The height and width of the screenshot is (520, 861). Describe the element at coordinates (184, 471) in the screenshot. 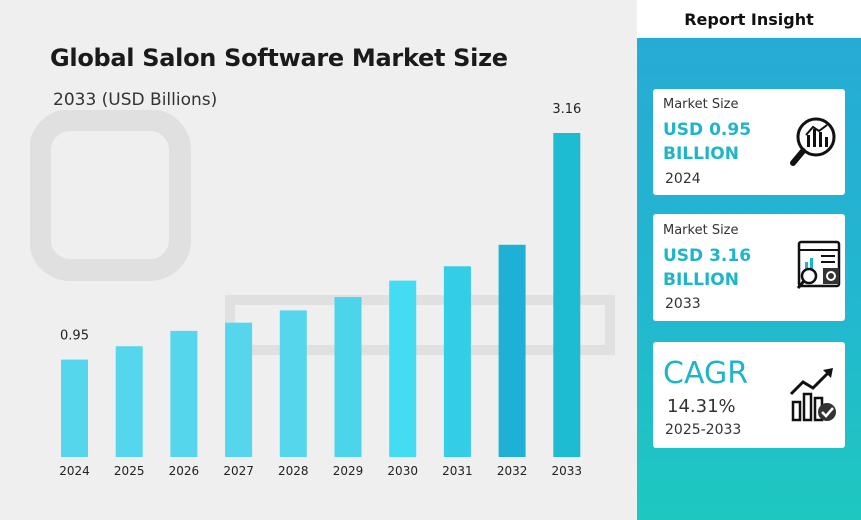

I see `x-tick-label: 2026` at that location.